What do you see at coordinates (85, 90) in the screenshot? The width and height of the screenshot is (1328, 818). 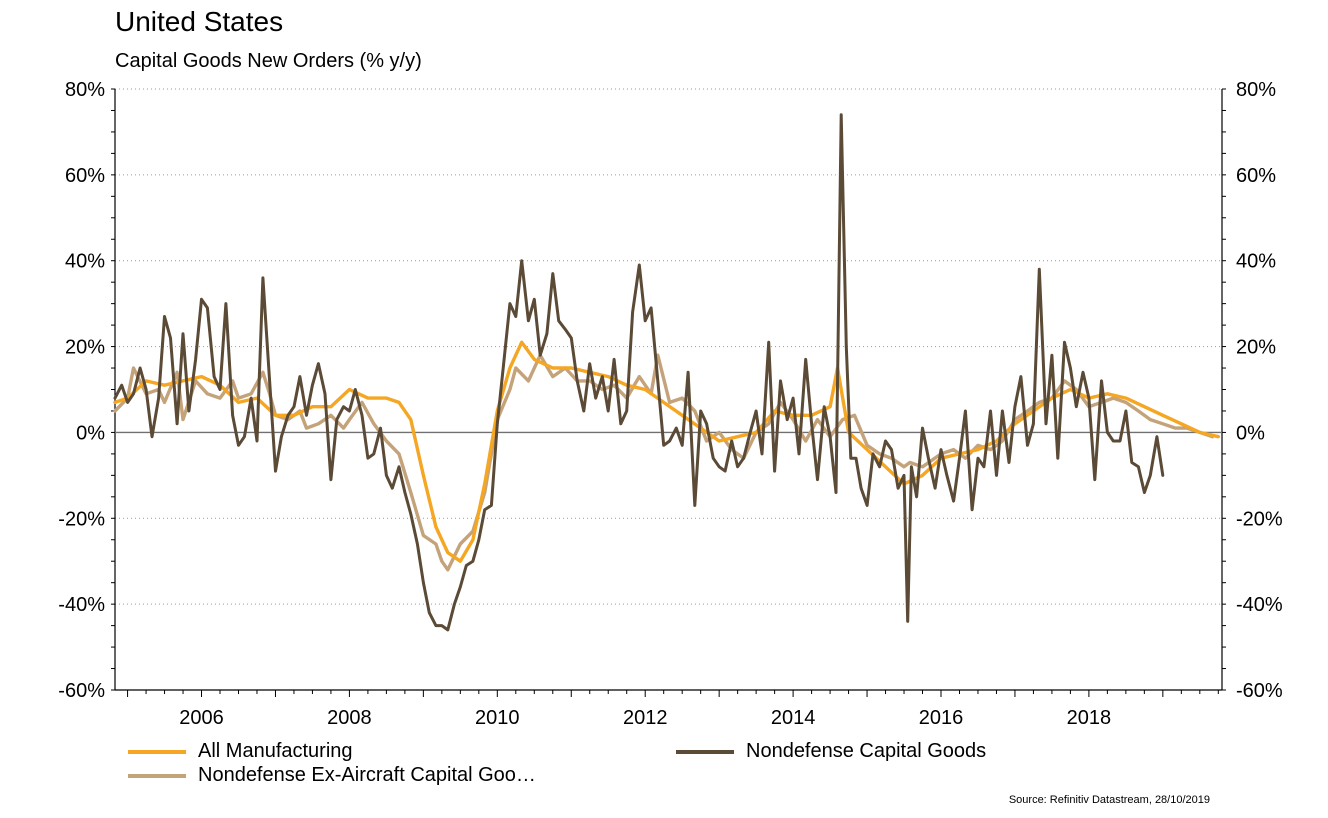 I see `y-tick-label-left: 80%` at bounding box center [85, 90].